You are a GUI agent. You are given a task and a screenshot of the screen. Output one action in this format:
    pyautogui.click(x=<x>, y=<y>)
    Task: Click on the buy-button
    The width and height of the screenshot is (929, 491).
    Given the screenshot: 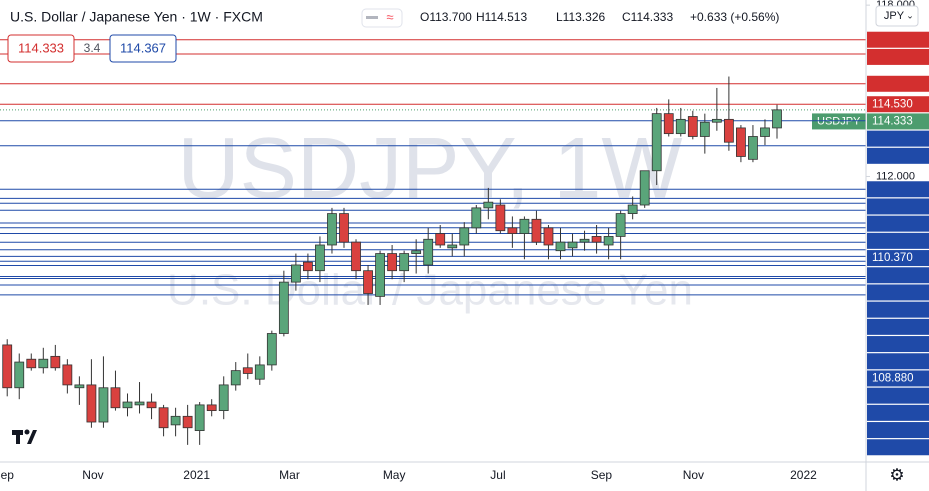 What is the action you would take?
    pyautogui.click(x=143, y=48)
    